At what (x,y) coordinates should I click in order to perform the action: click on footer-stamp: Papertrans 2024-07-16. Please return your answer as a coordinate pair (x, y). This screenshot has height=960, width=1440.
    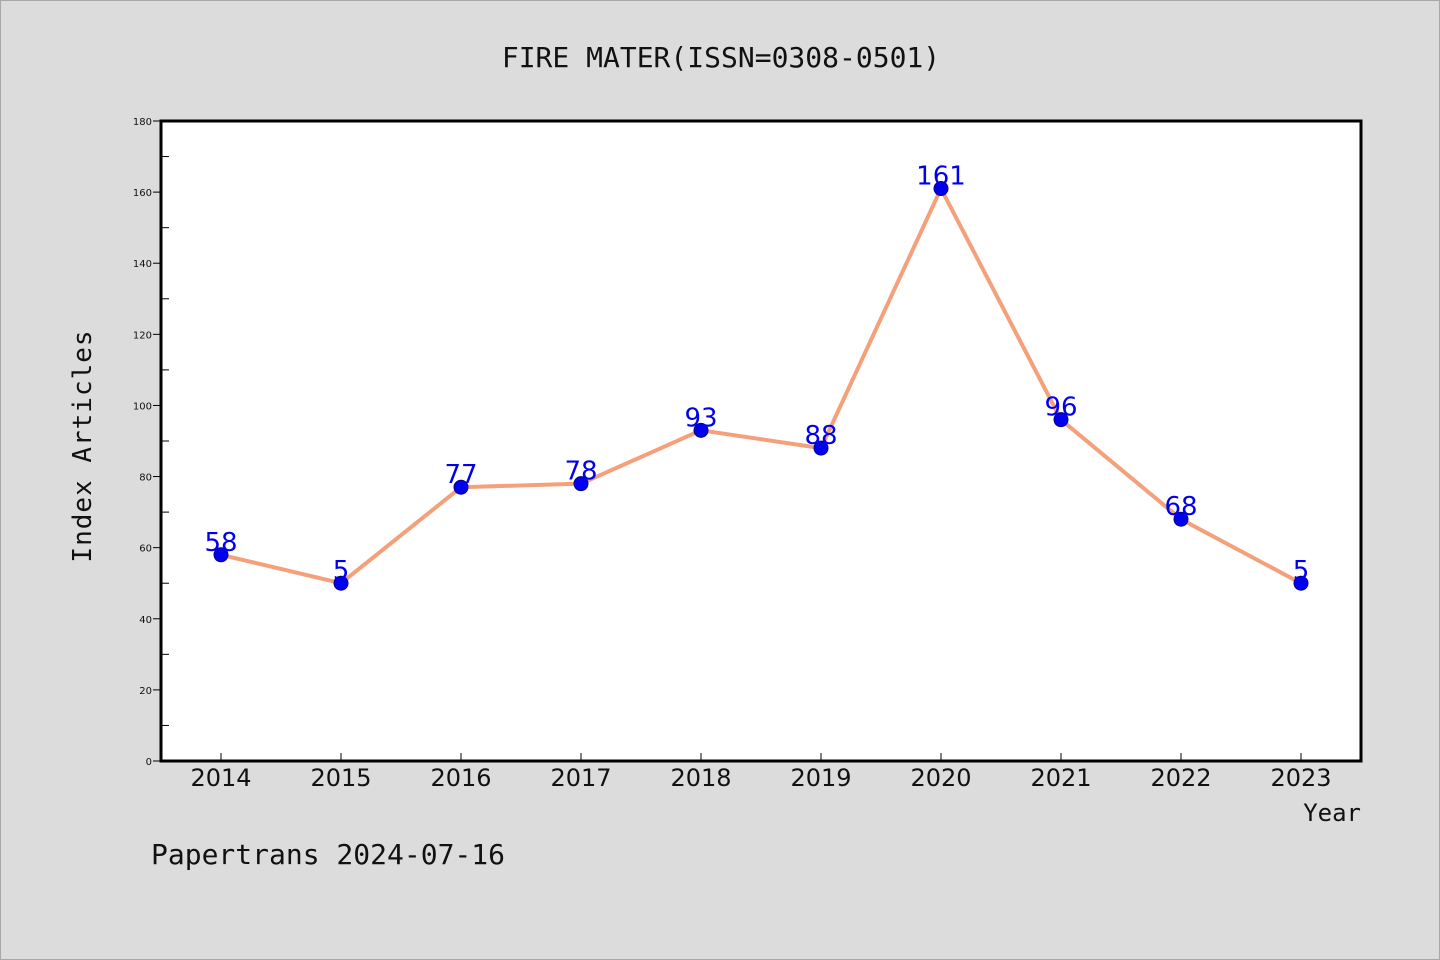
    Looking at the image, I should click on (328, 854).